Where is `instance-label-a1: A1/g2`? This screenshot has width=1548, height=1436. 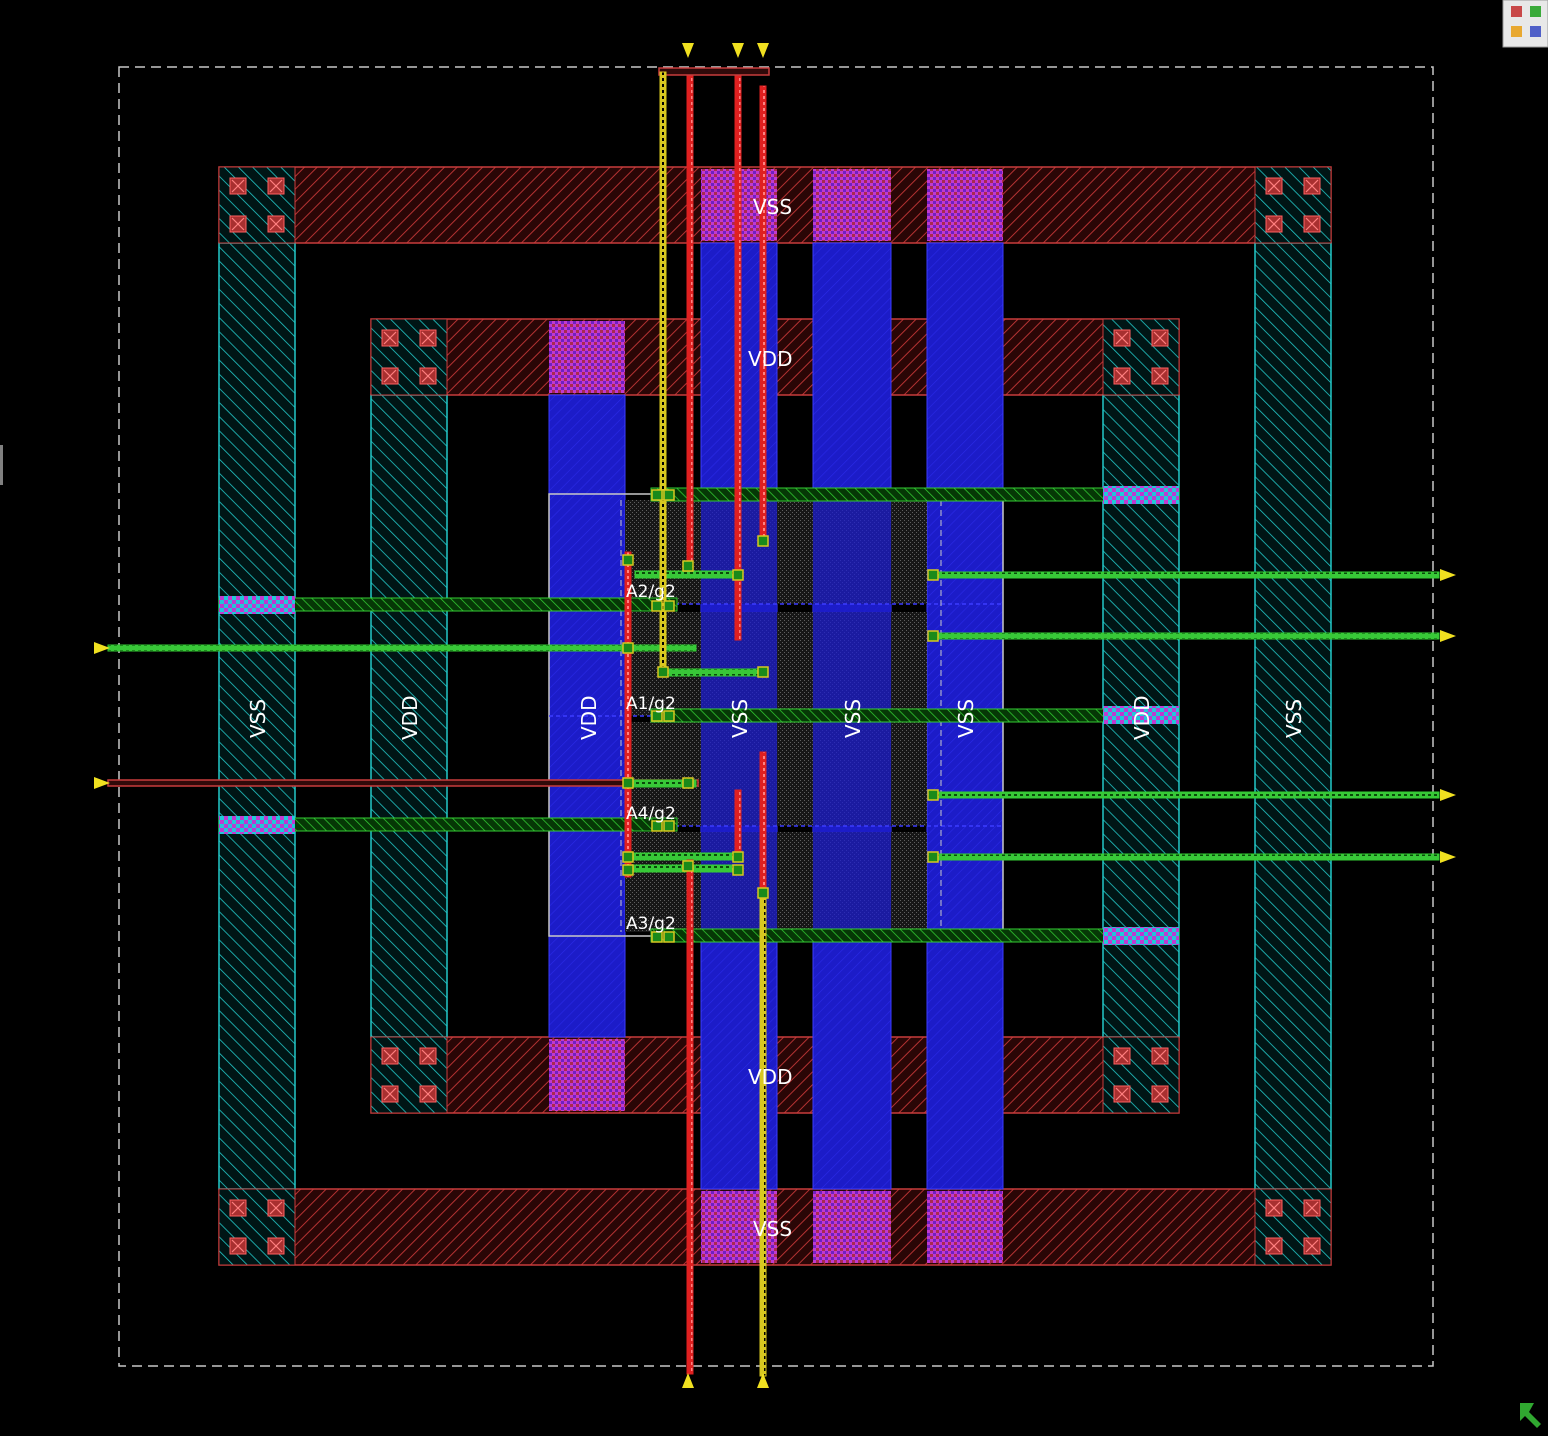 instance-label-a1: A1/g2 is located at coordinates (651, 704).